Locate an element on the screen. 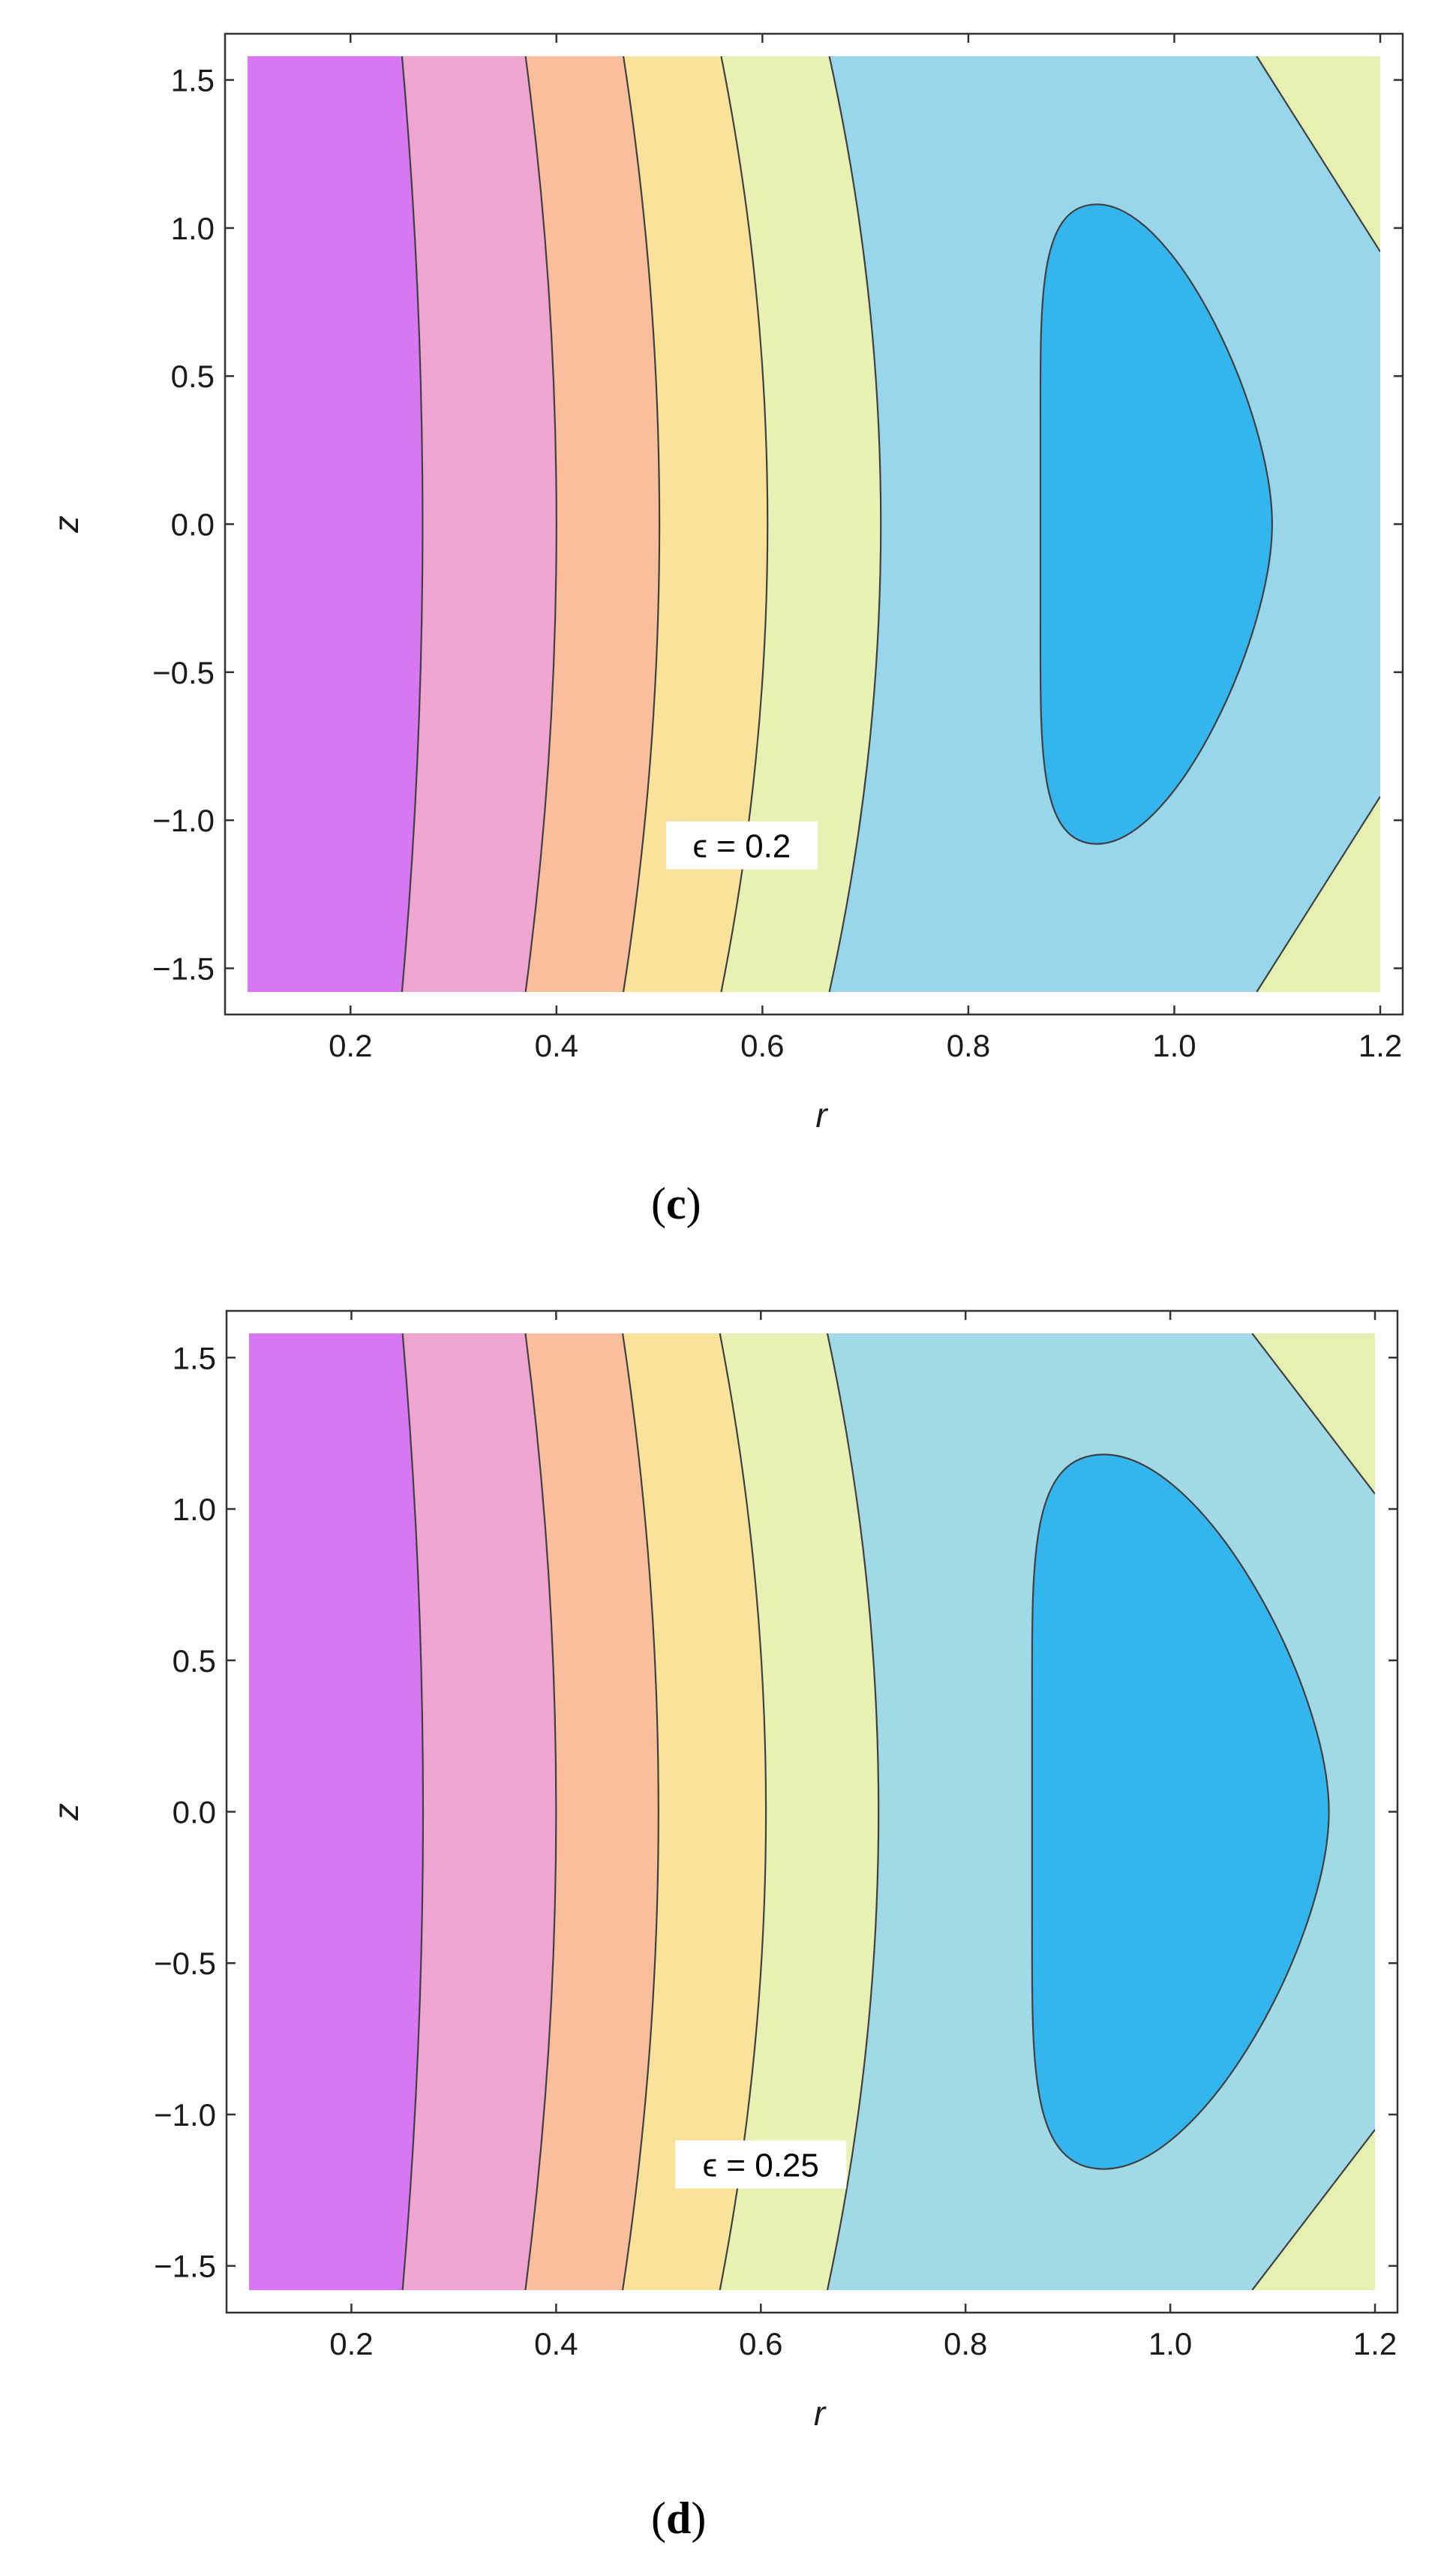 Image resolution: width=1441 pixels, height=2576 pixels. panel-label-c: c is located at coordinates (675, 1203).